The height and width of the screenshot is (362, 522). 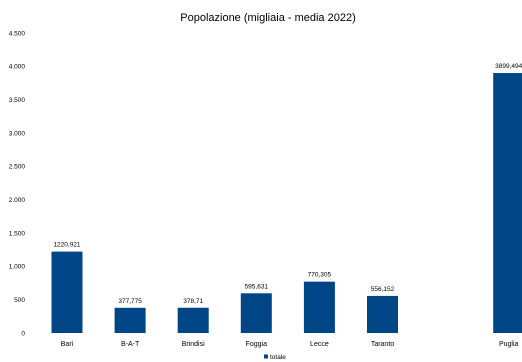 I want to click on data-label: 1220,921, so click(x=66, y=245).